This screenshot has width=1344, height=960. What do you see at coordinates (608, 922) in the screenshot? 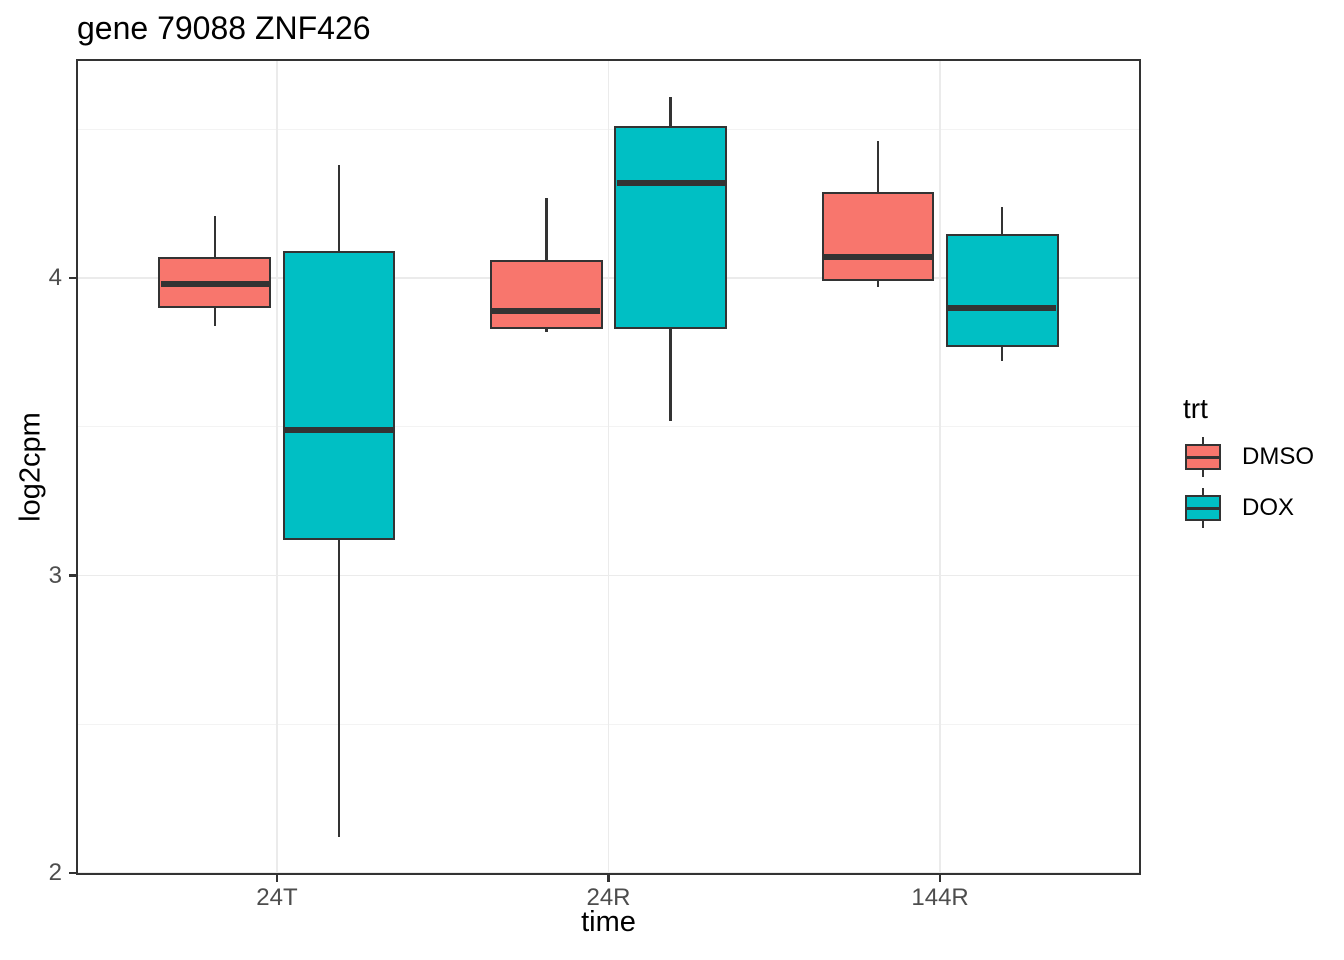
I see `x-axis-title: time` at bounding box center [608, 922].